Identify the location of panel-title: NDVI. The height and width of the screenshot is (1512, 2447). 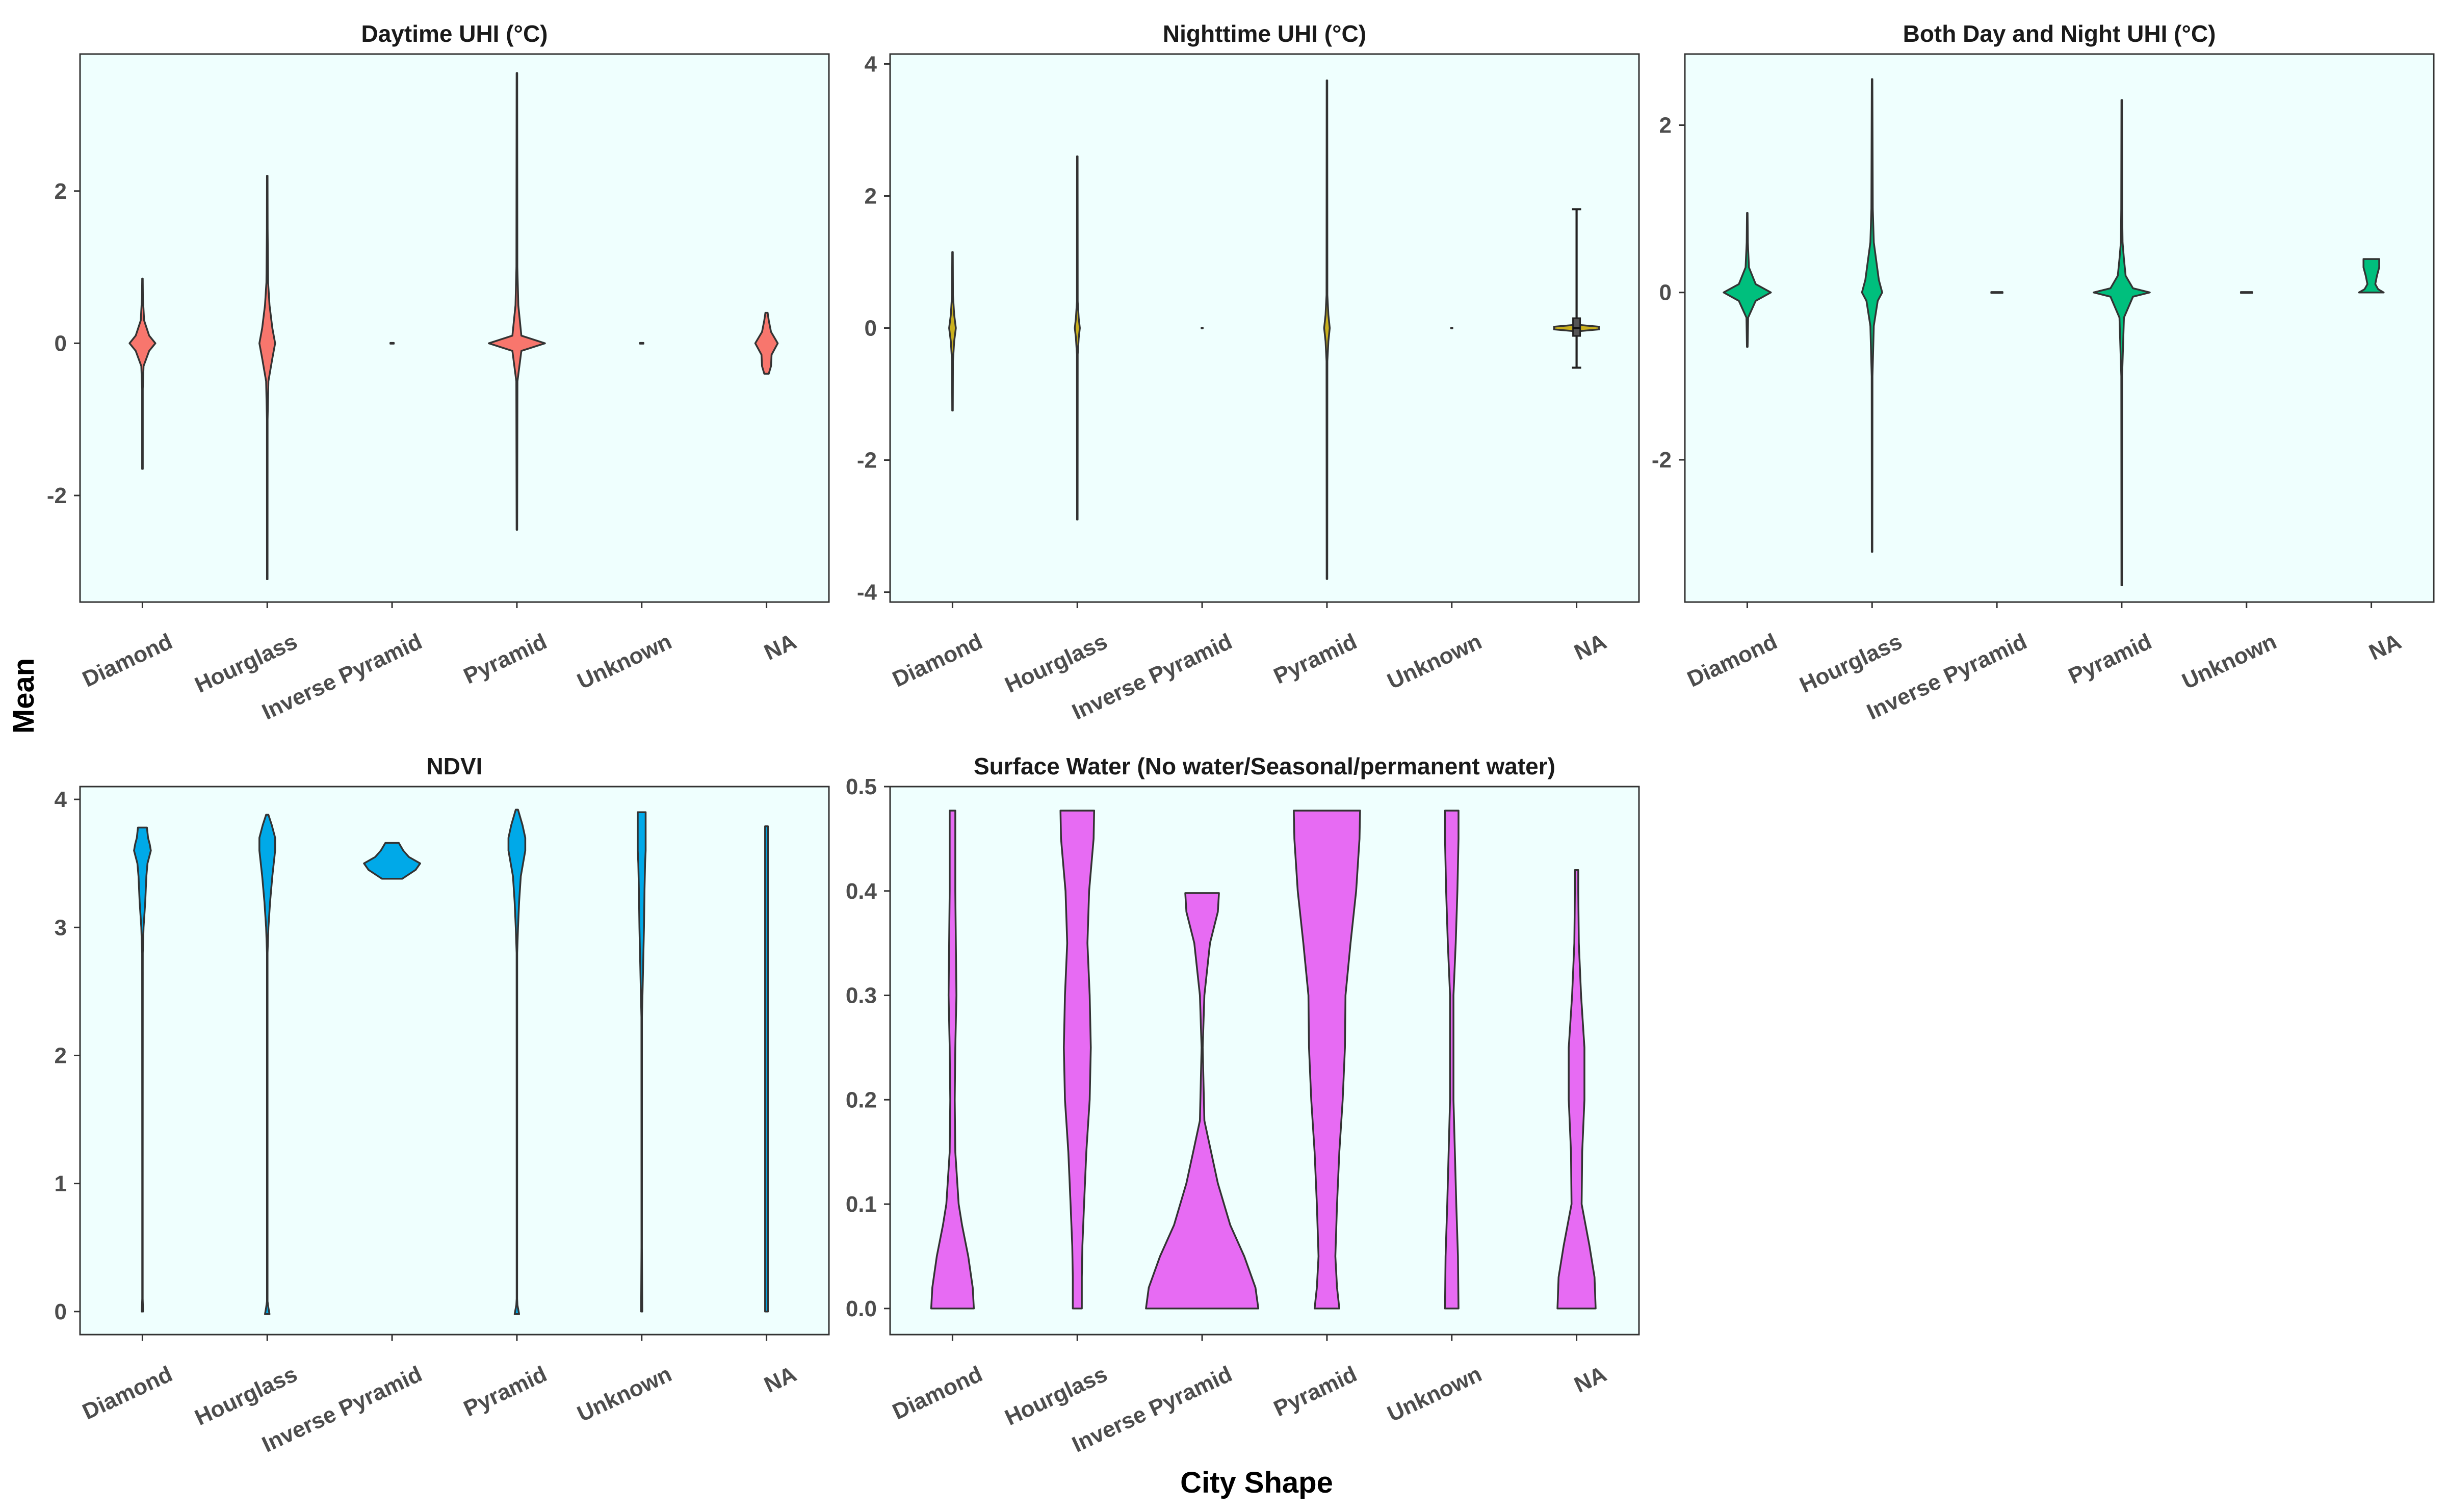
(455, 766).